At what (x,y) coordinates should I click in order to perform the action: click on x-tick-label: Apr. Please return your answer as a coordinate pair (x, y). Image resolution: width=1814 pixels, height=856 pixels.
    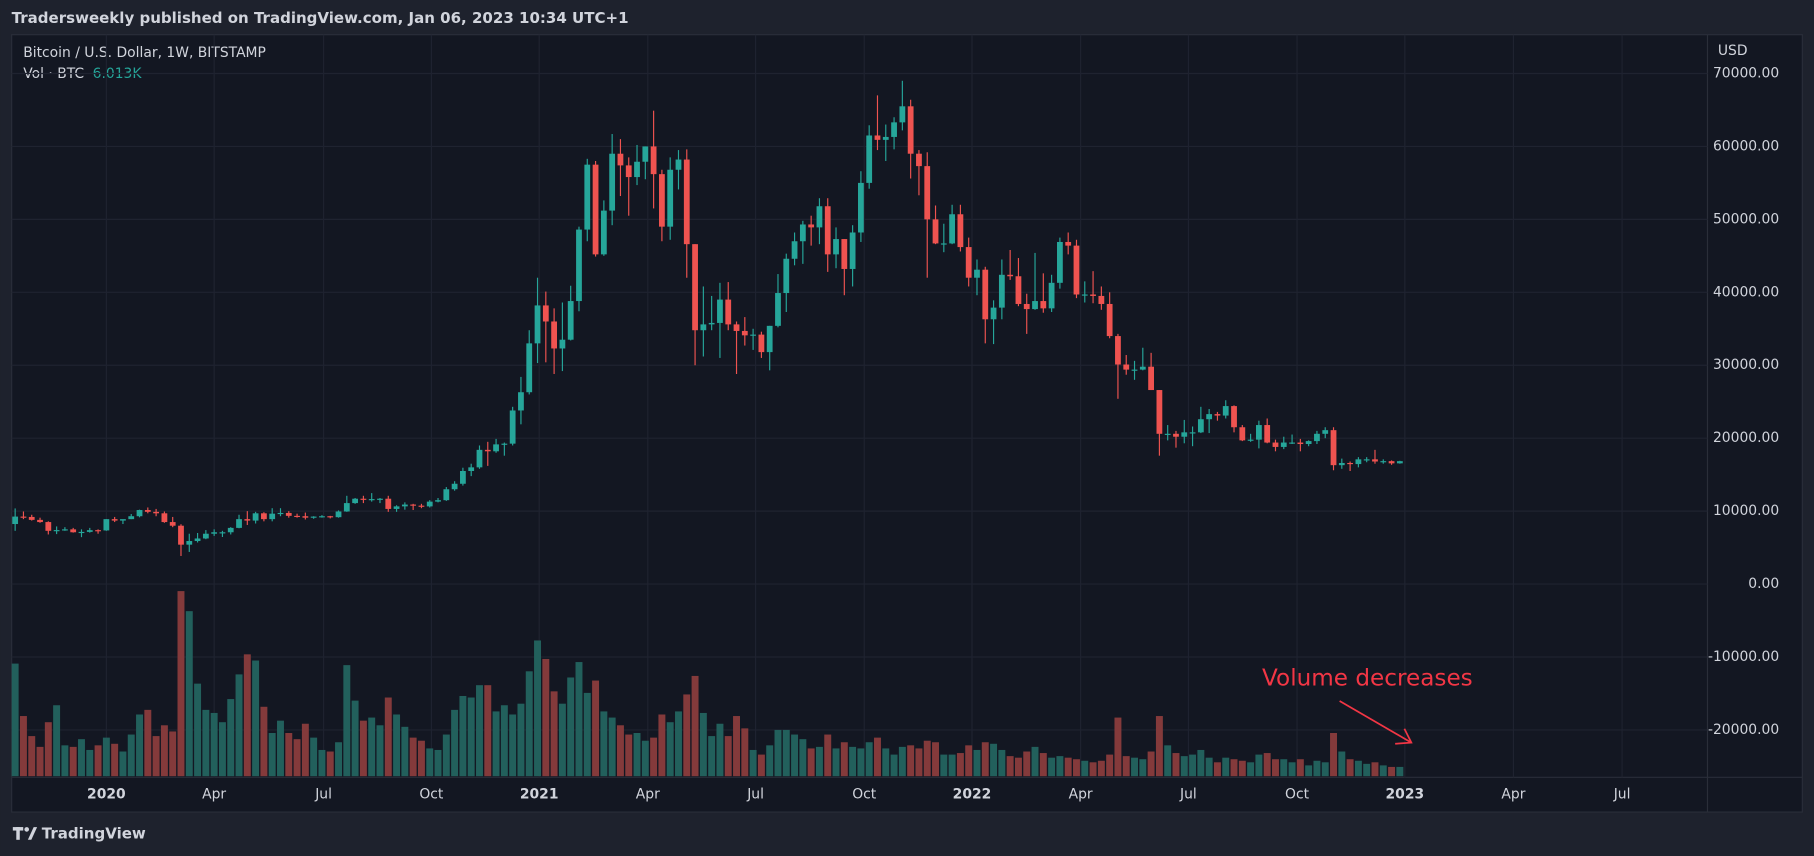
    Looking at the image, I should click on (1513, 795).